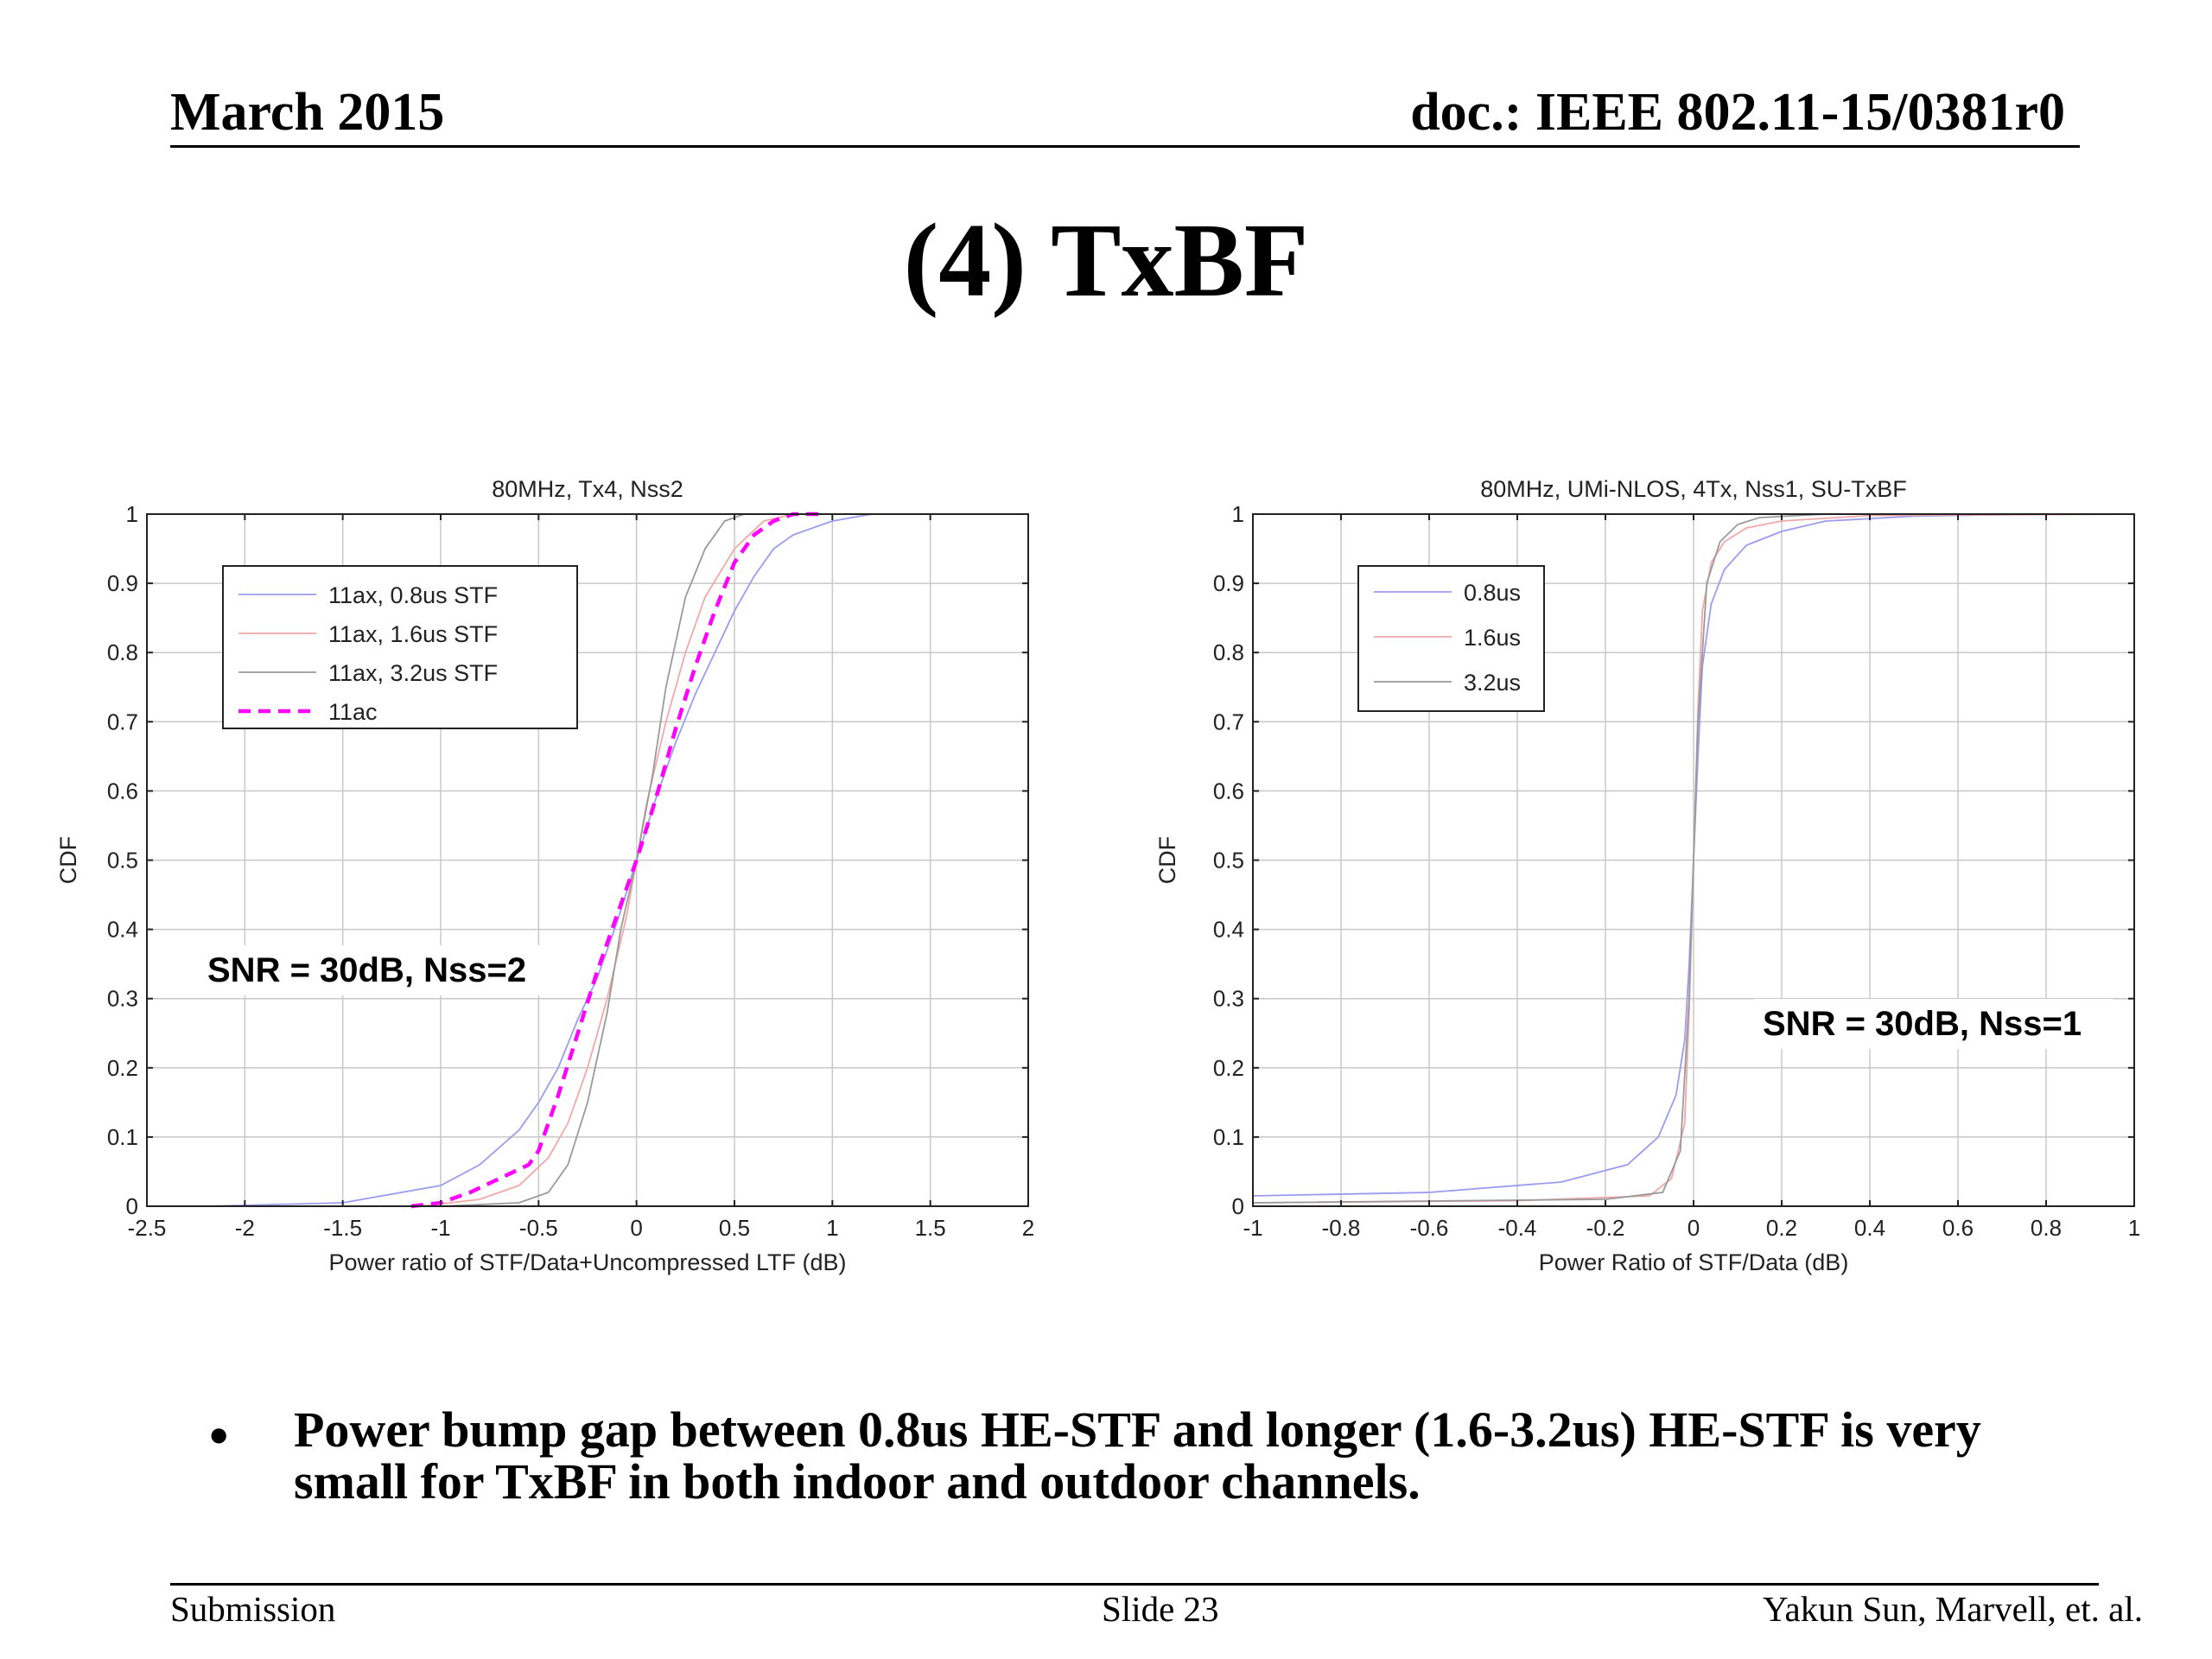 The height and width of the screenshot is (1659, 2212). I want to click on legend-label-2: 3.2us, so click(1492, 683).